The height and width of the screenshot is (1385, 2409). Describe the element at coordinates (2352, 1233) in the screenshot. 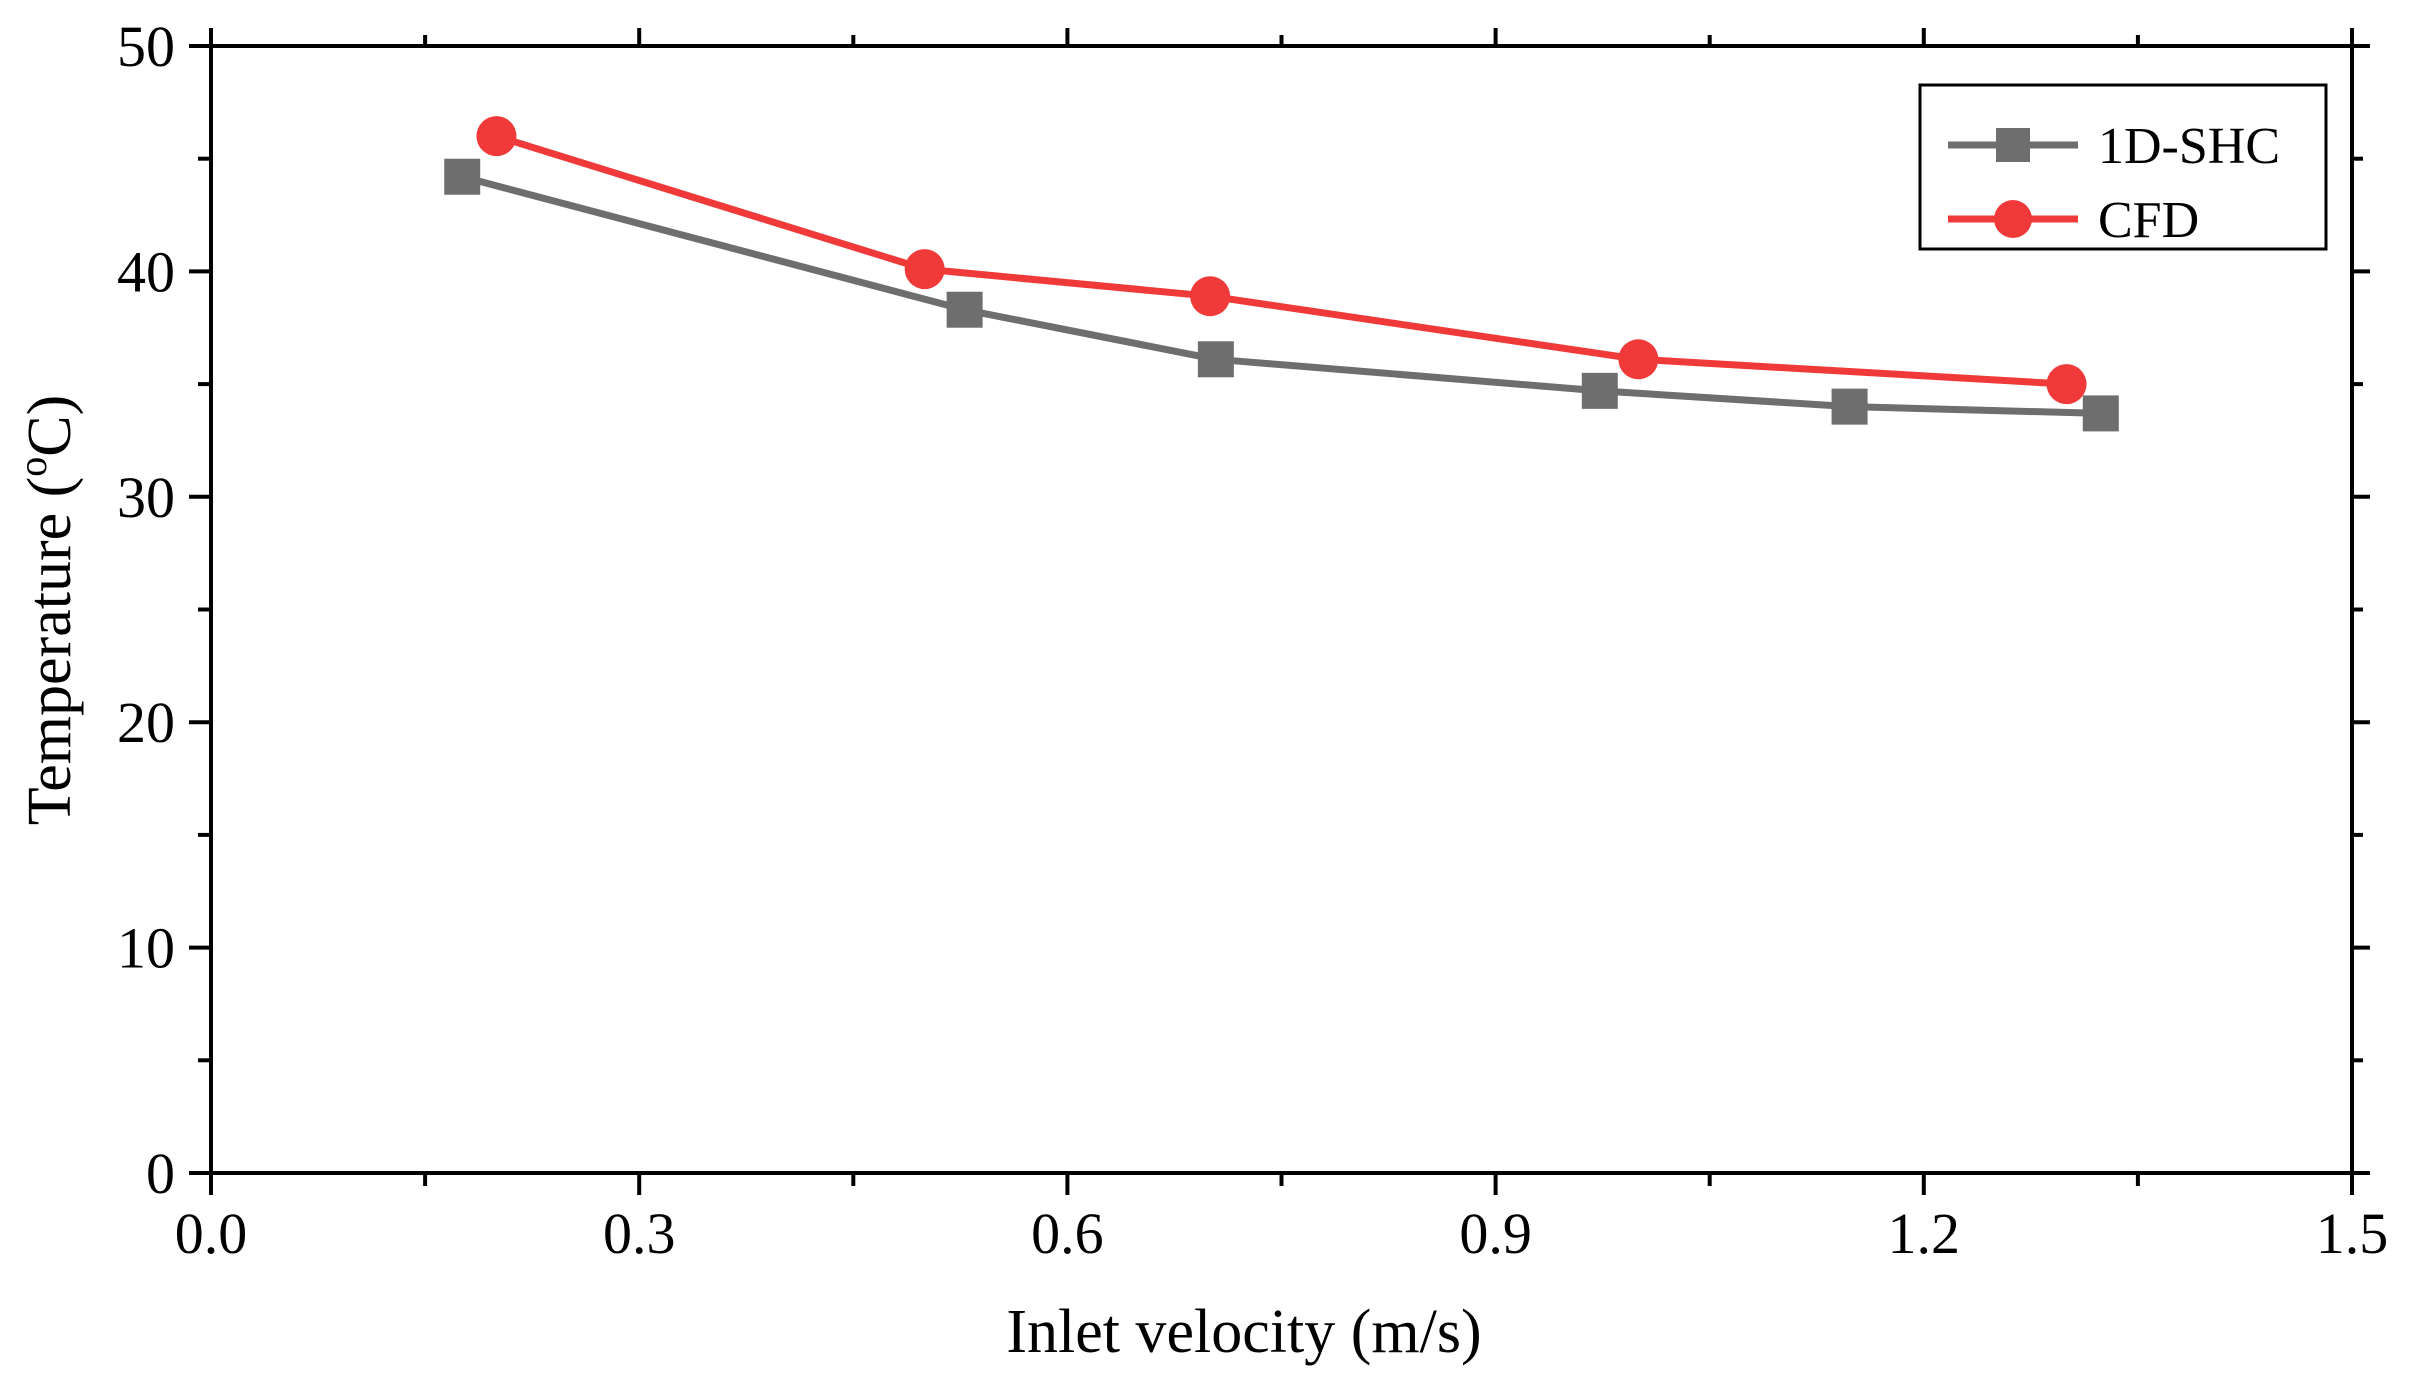

I see `x-tick-label: 1.5` at that location.